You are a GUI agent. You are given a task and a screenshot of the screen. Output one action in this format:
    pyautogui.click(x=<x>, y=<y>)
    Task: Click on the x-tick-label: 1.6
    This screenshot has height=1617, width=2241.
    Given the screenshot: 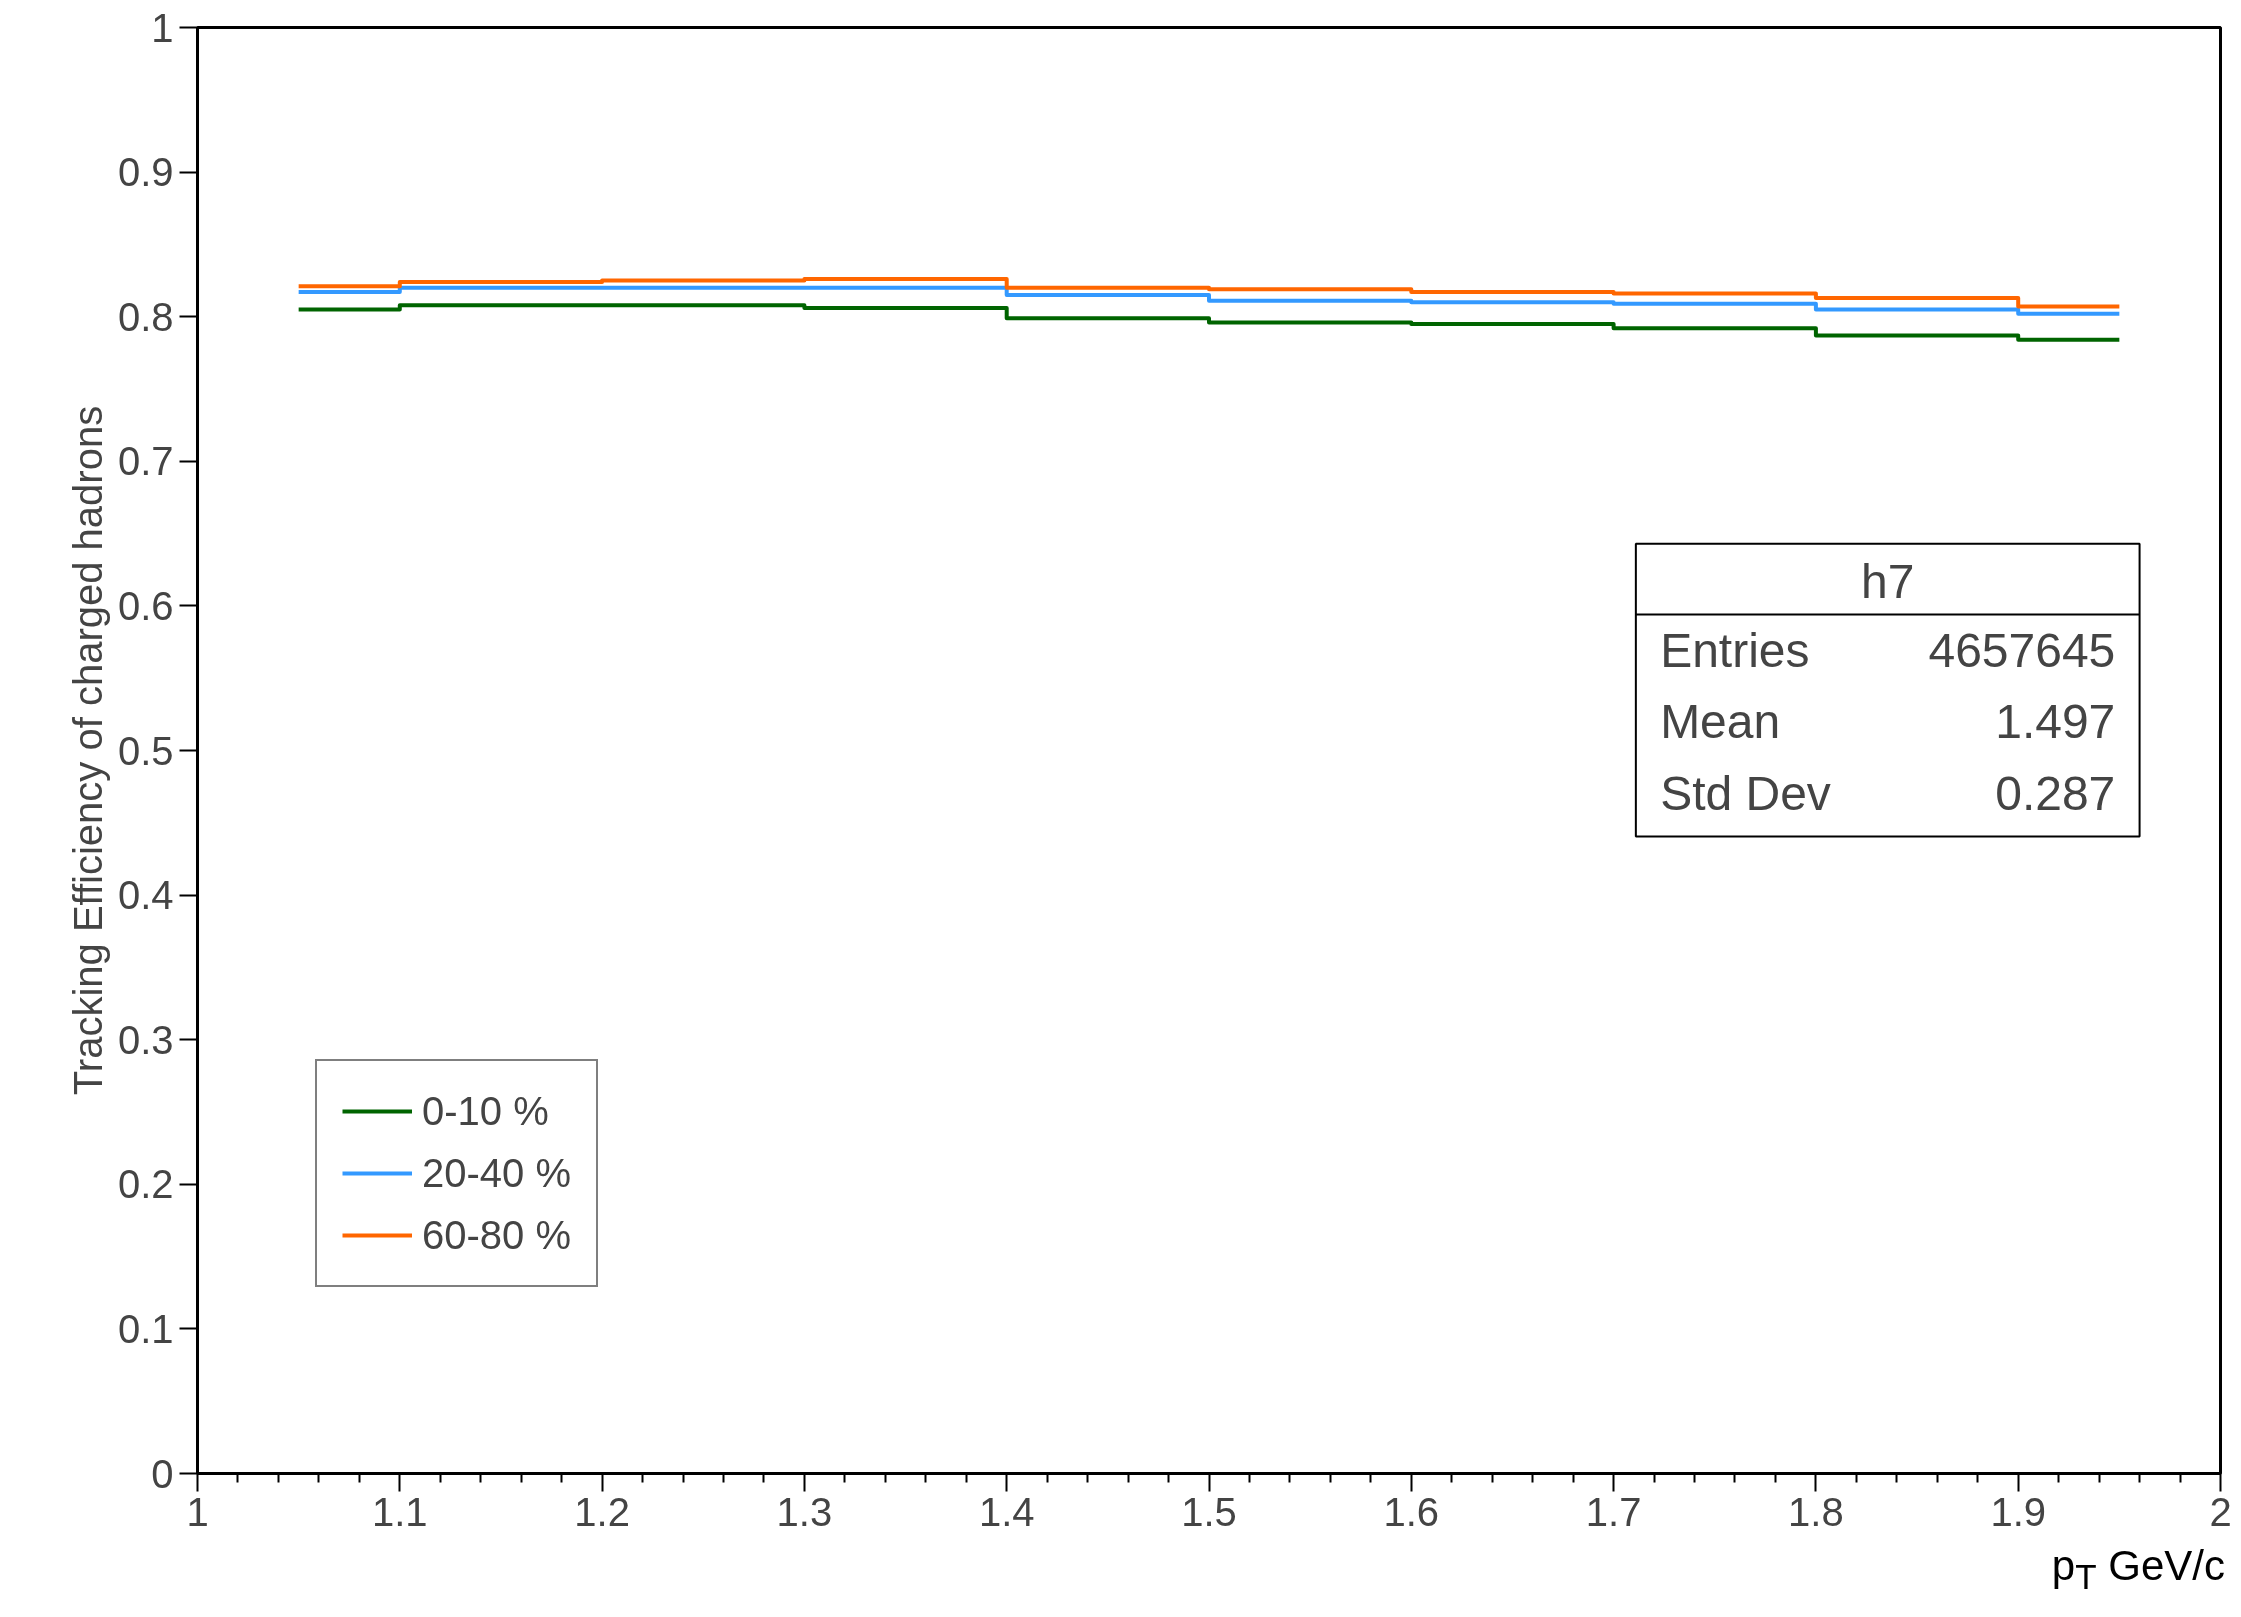 What is the action you would take?
    pyautogui.click(x=1411, y=1511)
    